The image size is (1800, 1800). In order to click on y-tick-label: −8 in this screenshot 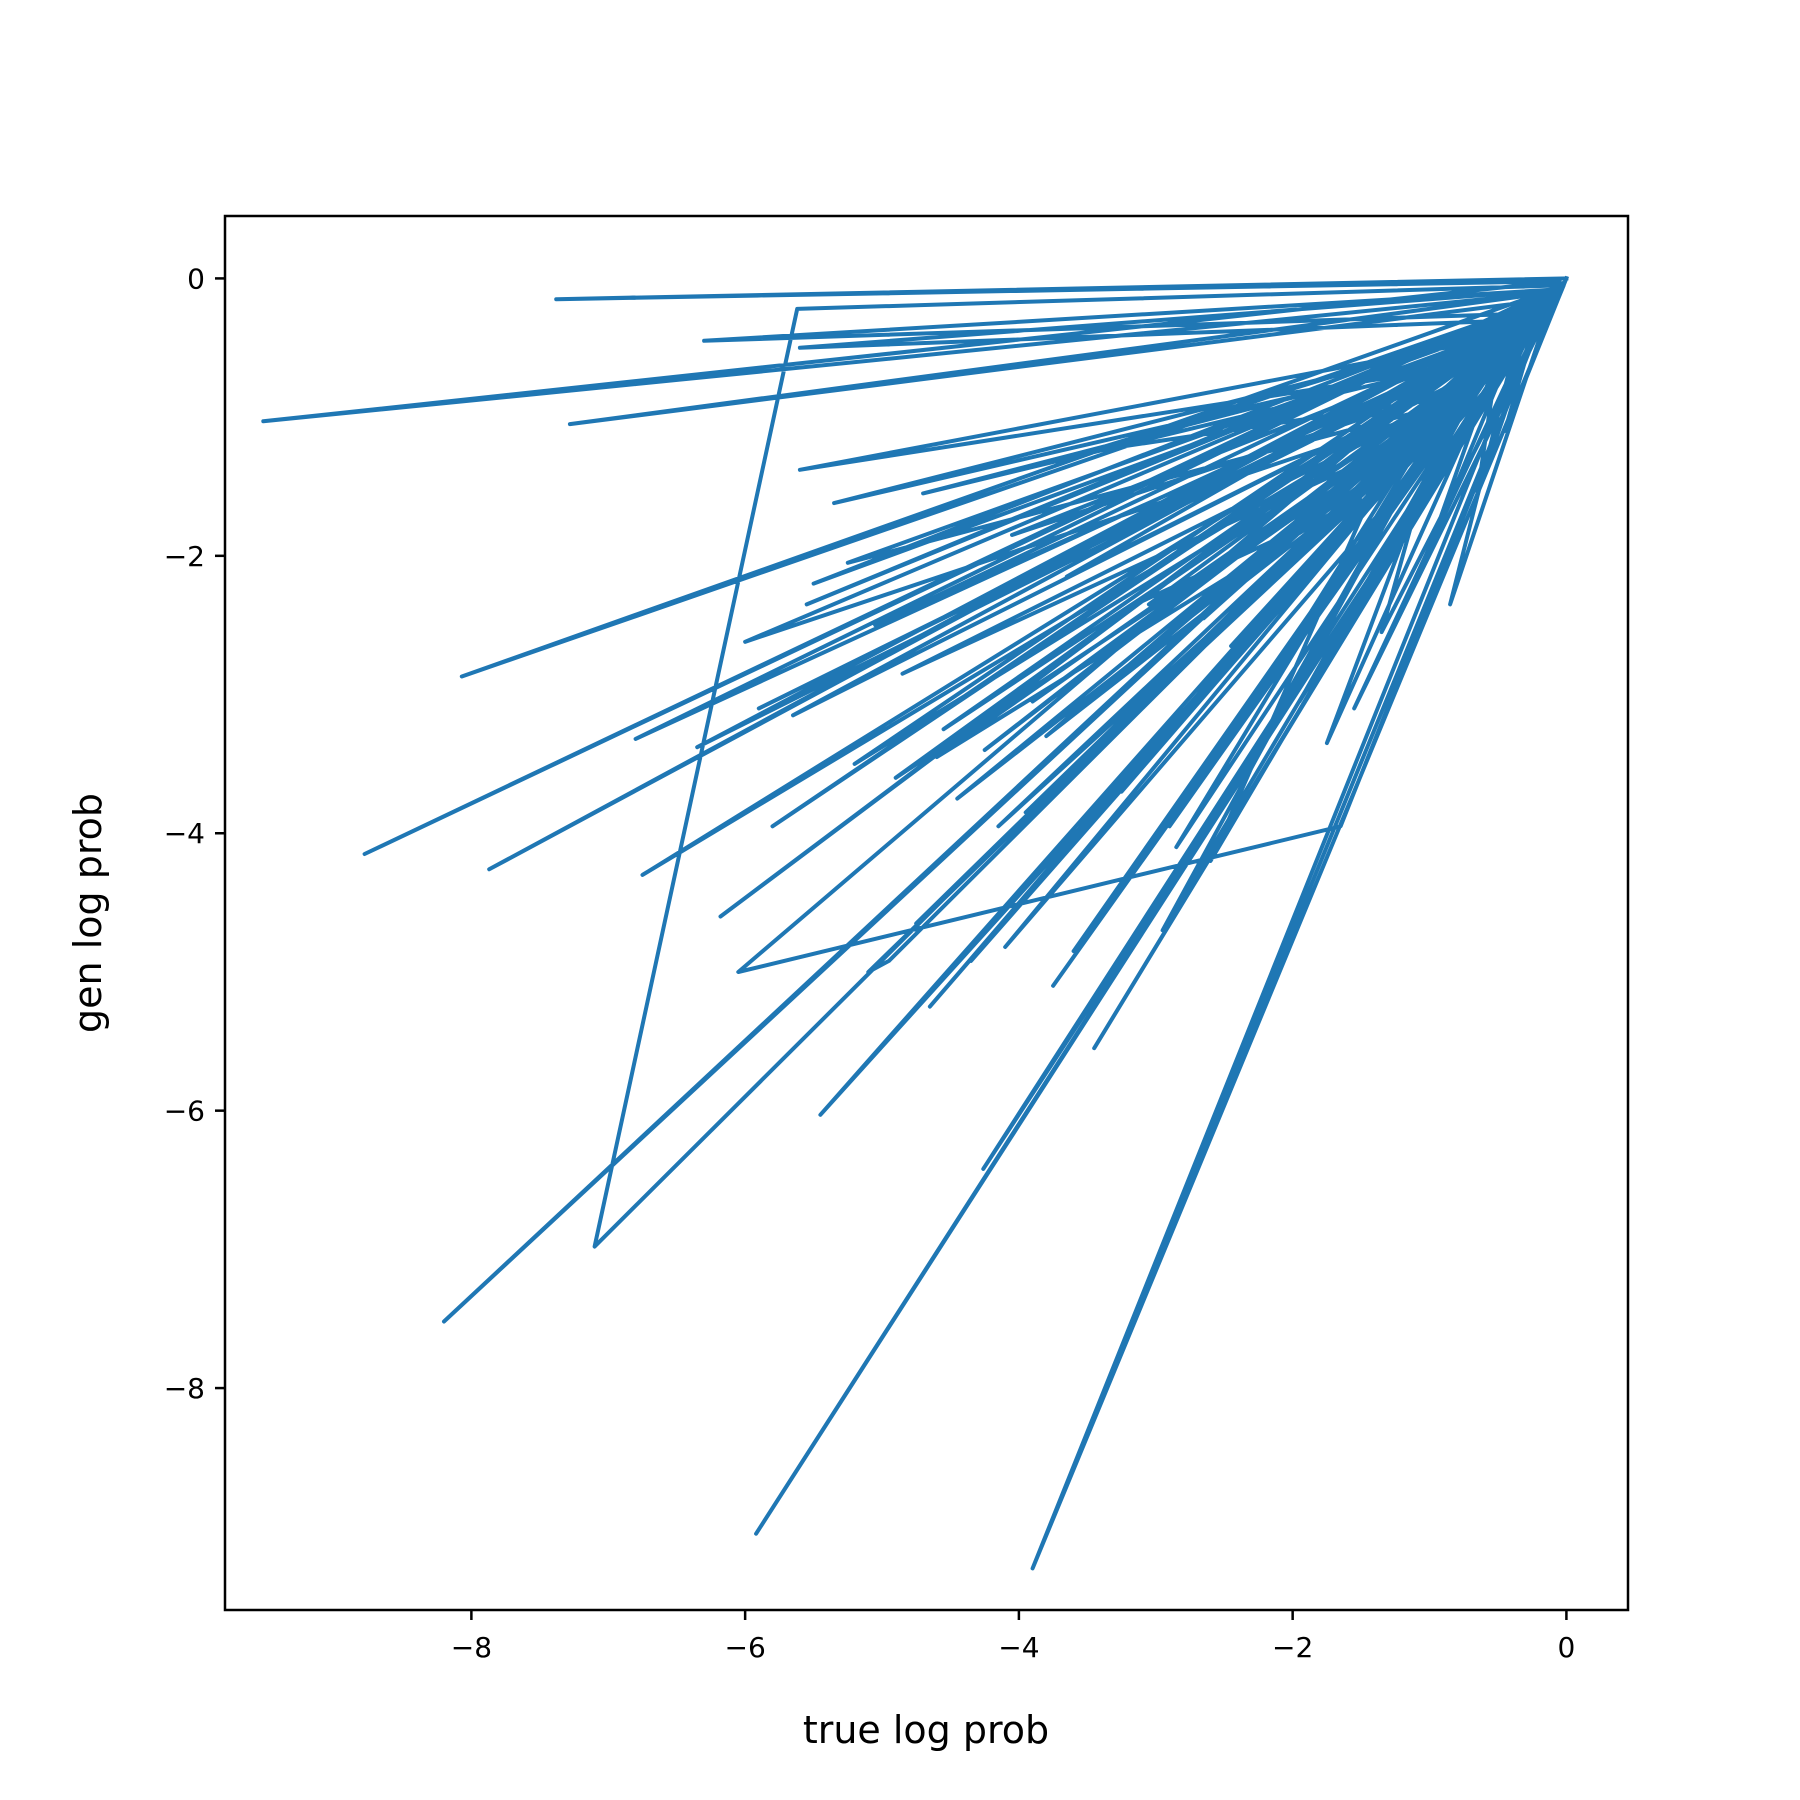, I will do `click(184, 1388)`.